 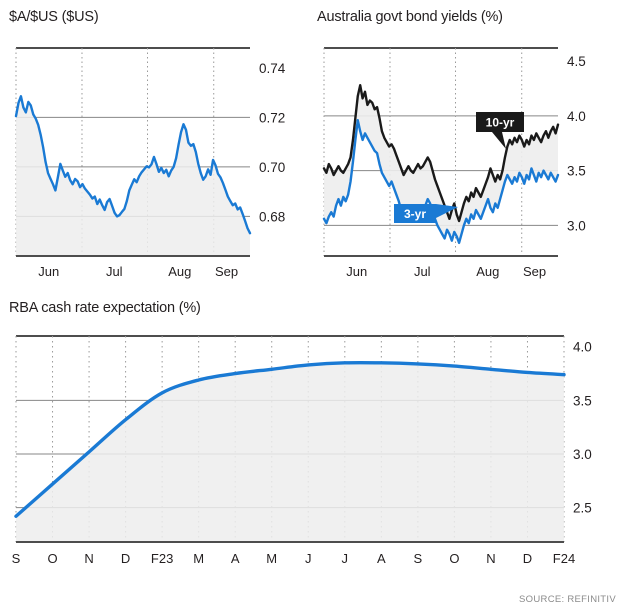 What do you see at coordinates (272, 117) in the screenshot?
I see `svg-text: 0.72` at bounding box center [272, 117].